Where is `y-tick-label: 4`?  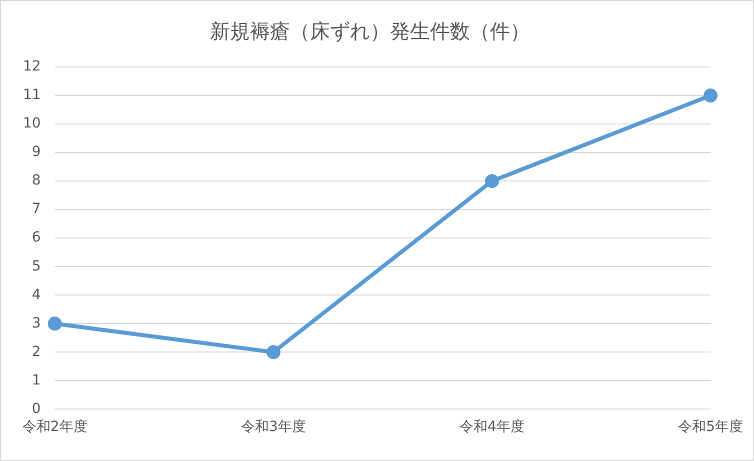 y-tick-label: 4 is located at coordinates (36, 294).